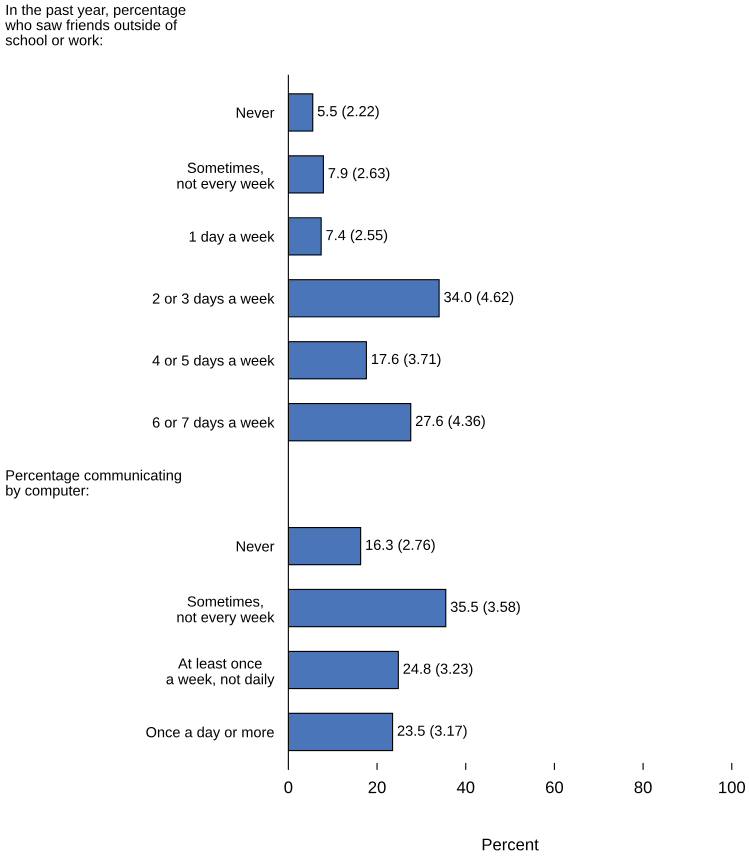 Image resolution: width=749 pixels, height=865 pixels. I want to click on text: In the past year, percentage who saw friends outside of school or work:, so click(95, 25).